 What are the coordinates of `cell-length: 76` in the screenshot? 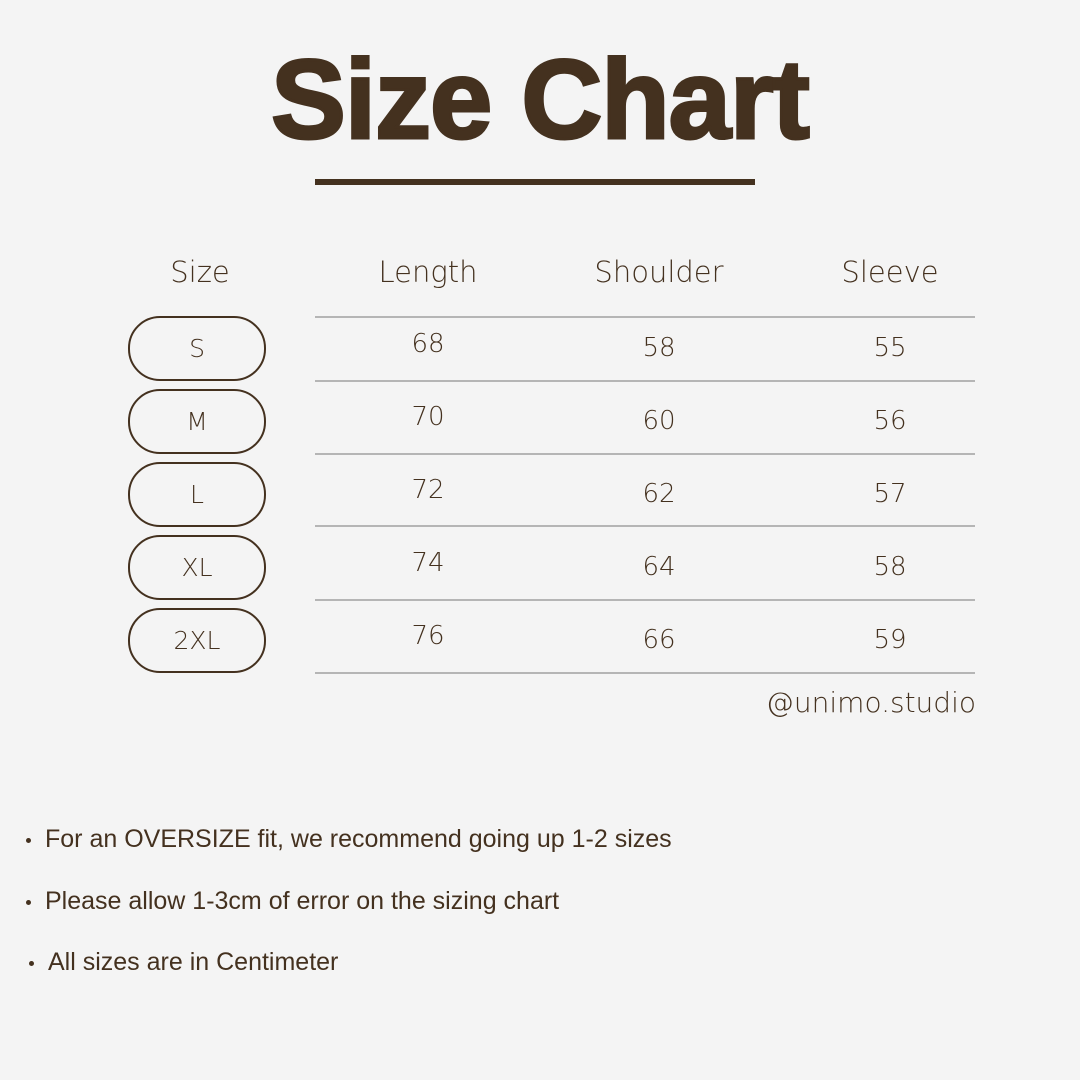 It's located at (428, 636).